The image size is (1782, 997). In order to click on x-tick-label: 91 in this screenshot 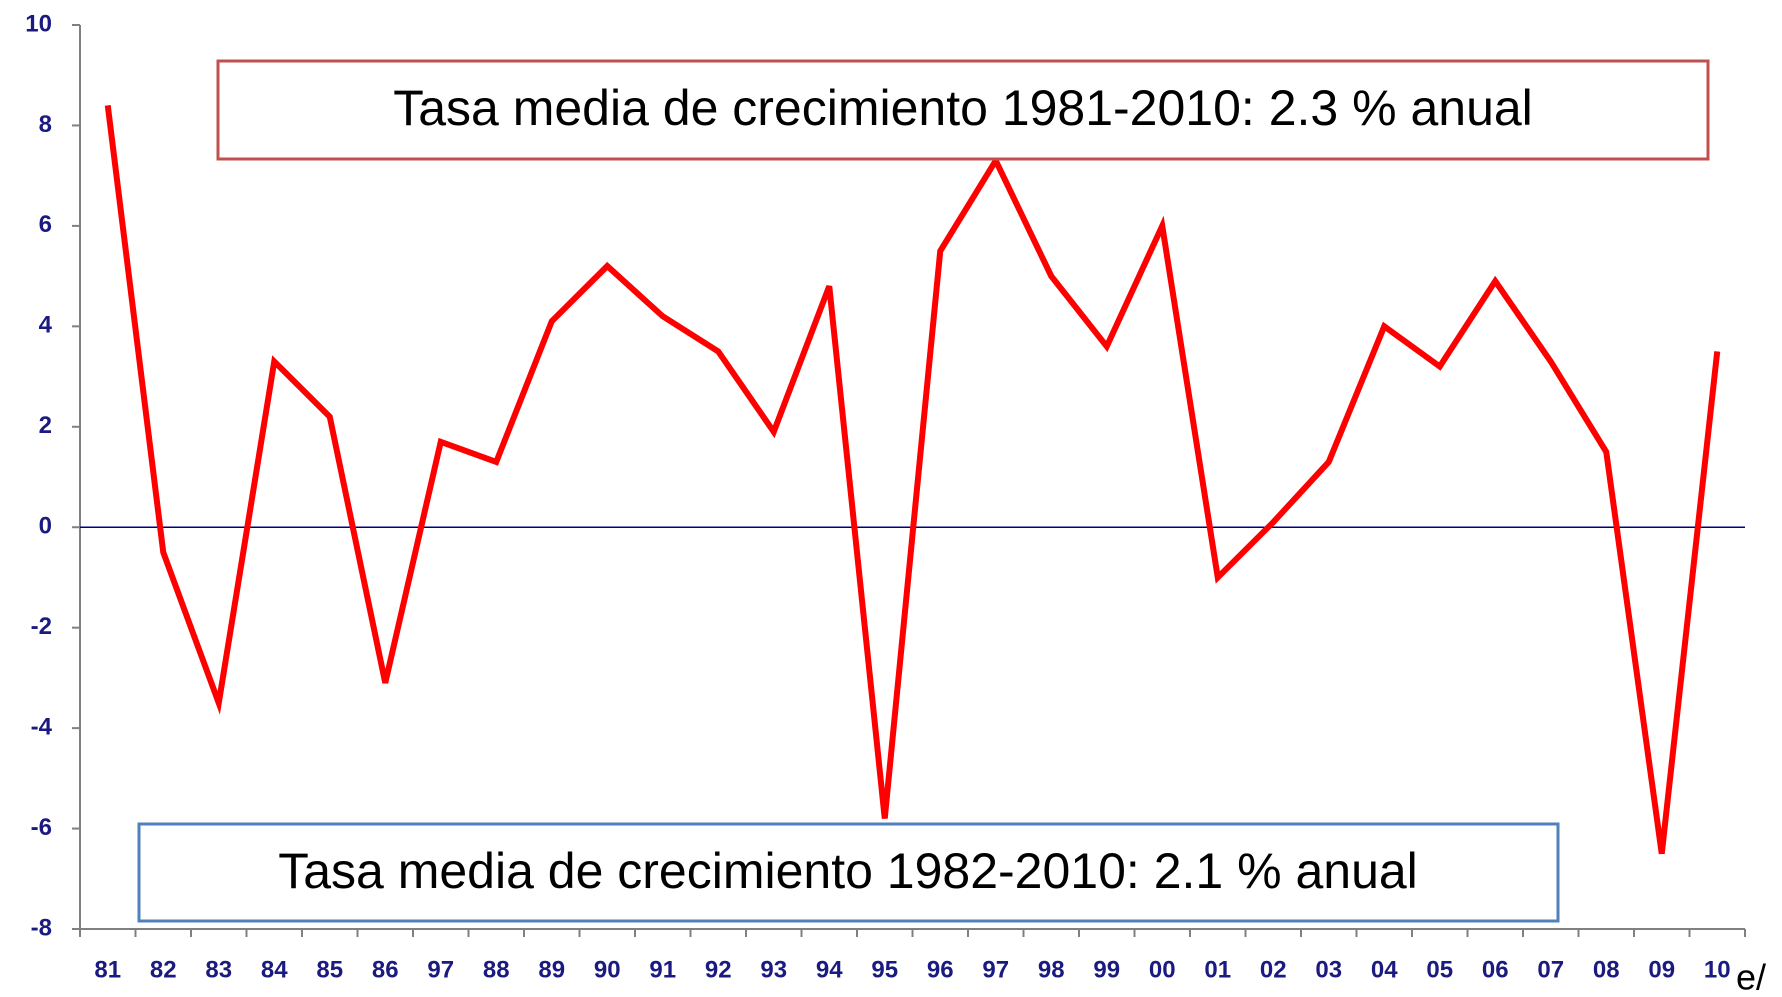, I will do `click(662, 969)`.